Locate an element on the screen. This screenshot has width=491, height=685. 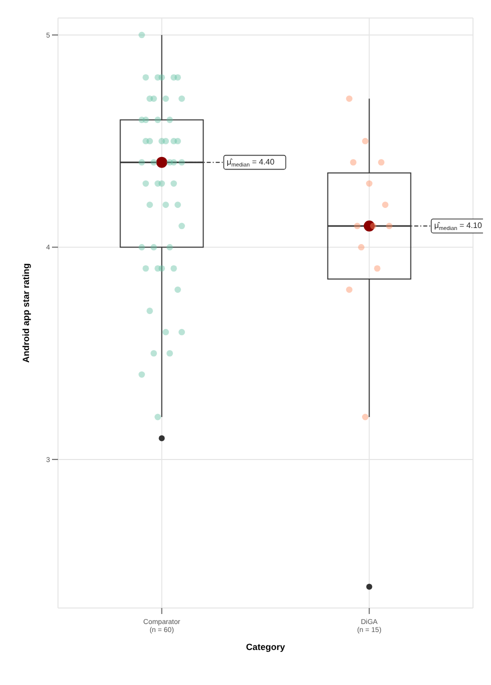
annotation: μ̂$_{median}$ = 4.10 is located at coordinates (458, 226).